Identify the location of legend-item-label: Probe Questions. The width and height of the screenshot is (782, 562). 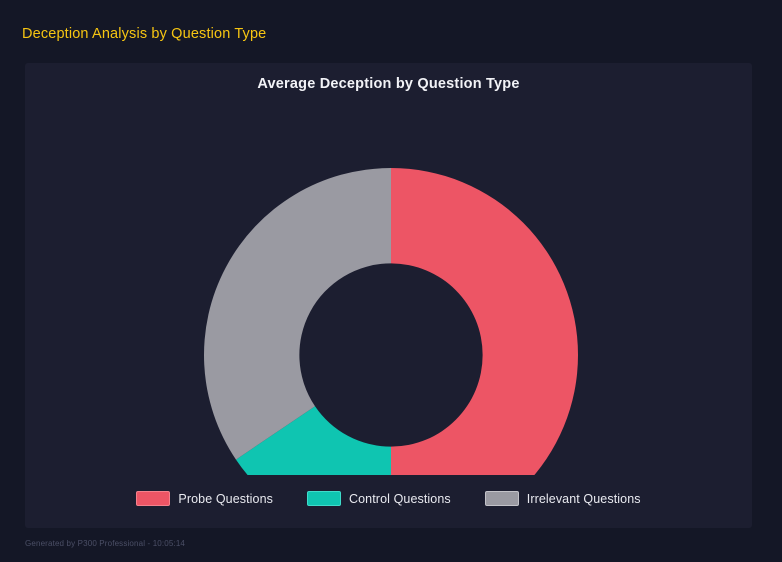
(225, 498).